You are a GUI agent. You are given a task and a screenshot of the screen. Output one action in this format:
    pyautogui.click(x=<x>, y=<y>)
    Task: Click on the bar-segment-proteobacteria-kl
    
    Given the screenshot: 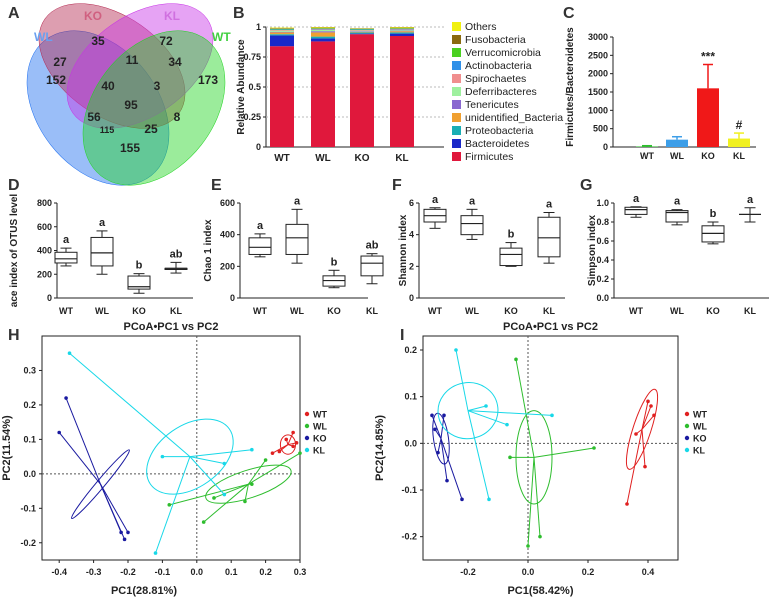 What is the action you would take?
    pyautogui.click(x=402, y=33)
    